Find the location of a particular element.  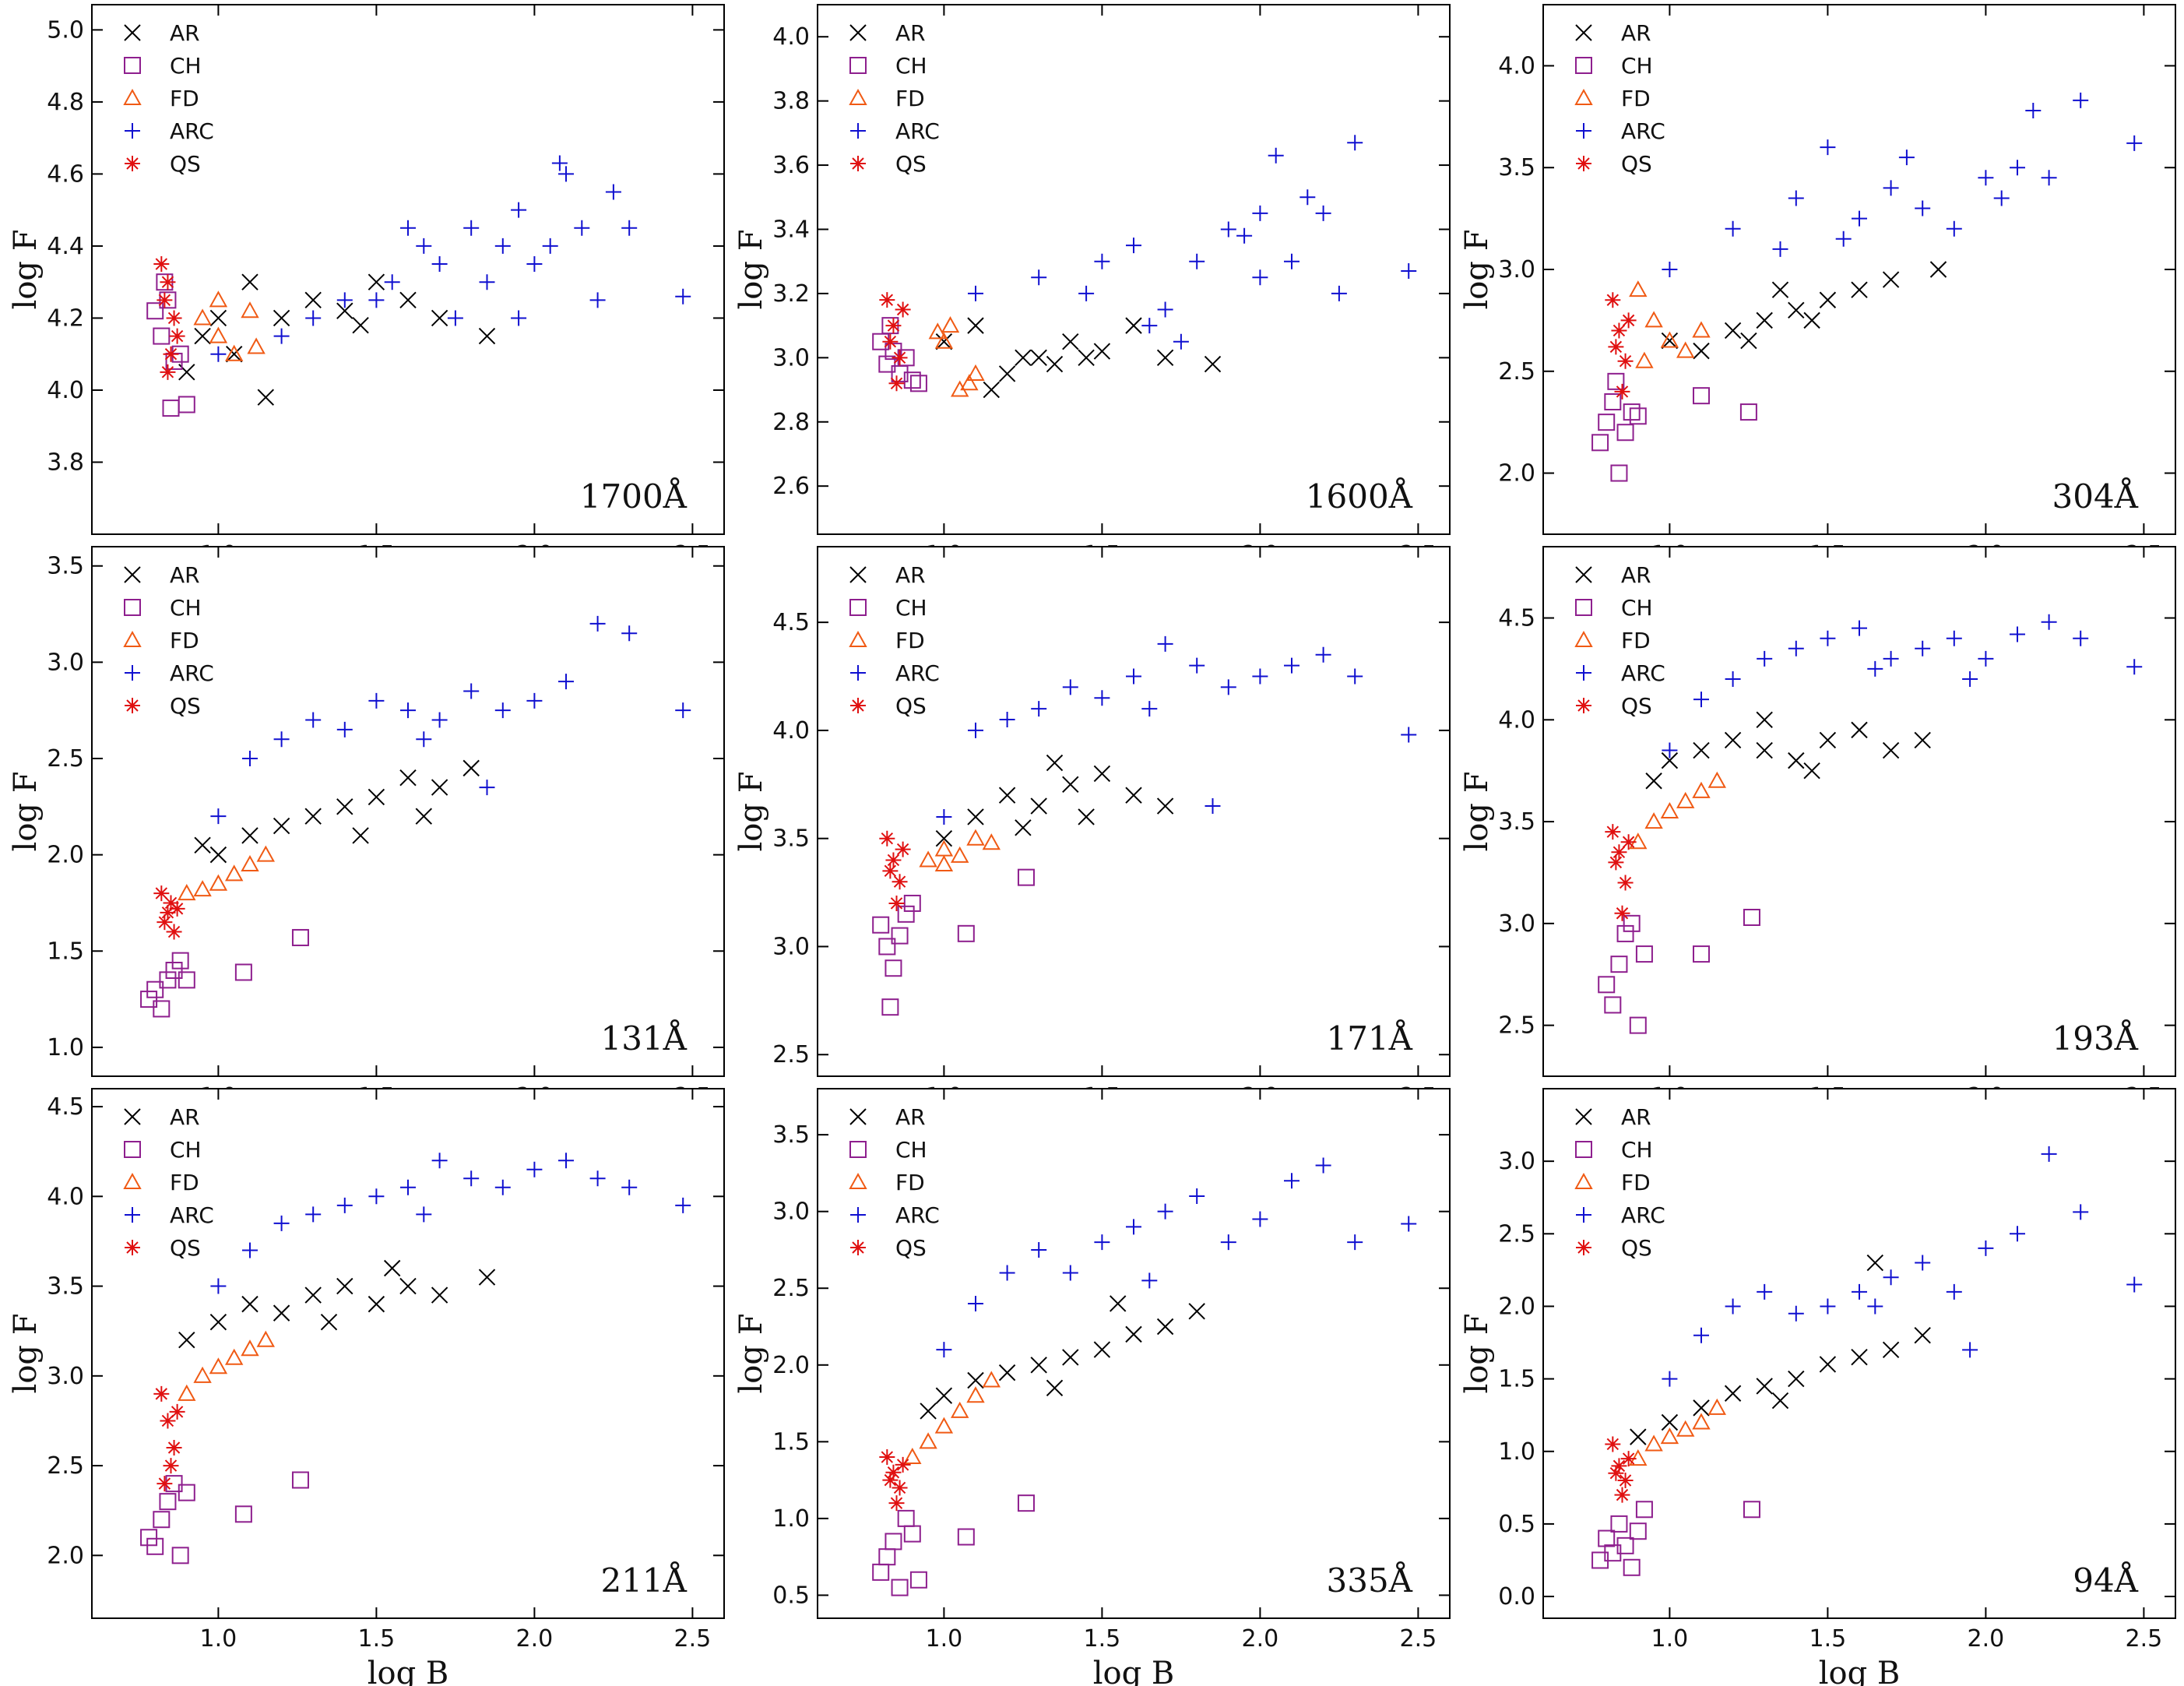

y-tick-label: 4.5 is located at coordinates (791, 622).